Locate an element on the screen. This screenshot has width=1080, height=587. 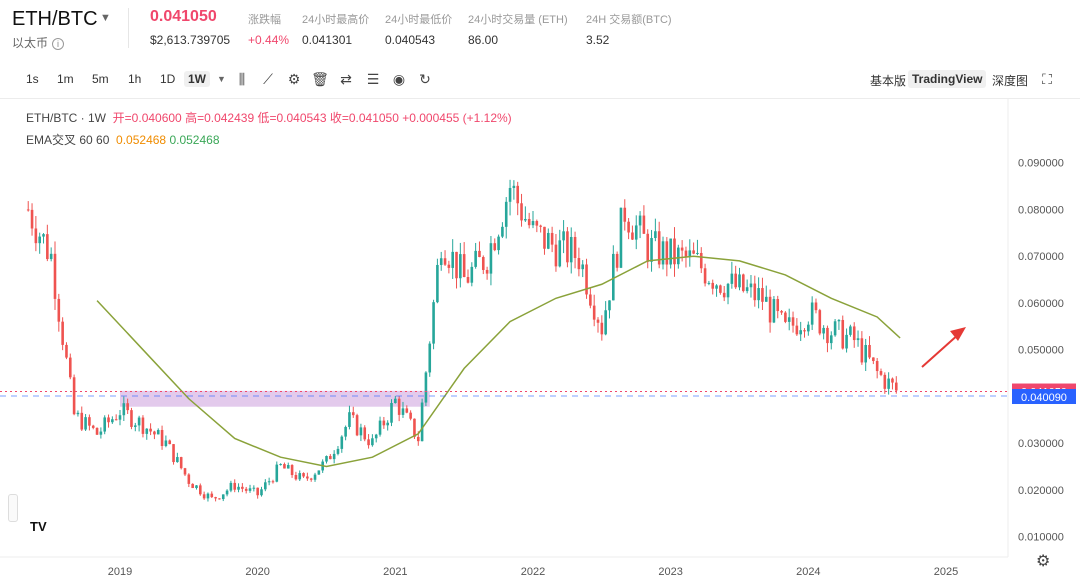
delete-icon: 🗑 is located at coordinates (320, 79).